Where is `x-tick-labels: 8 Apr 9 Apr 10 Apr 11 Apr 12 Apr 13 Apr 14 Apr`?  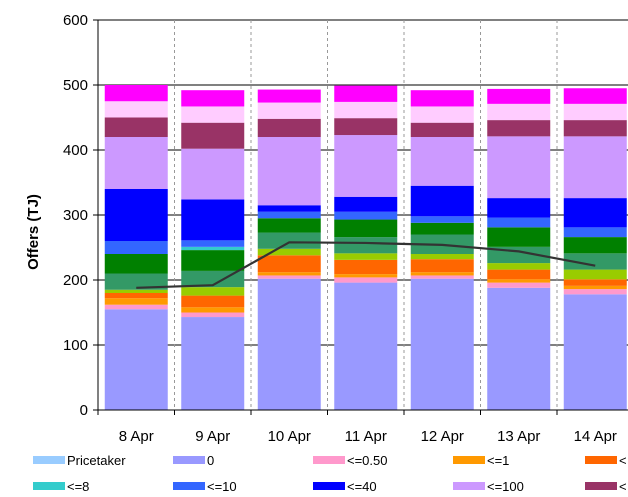
x-tick-labels: 8 Apr 9 Apr 10 Apr 11 Apr 12 Apr 13 Apr 14 Apr is located at coordinates (368, 436).